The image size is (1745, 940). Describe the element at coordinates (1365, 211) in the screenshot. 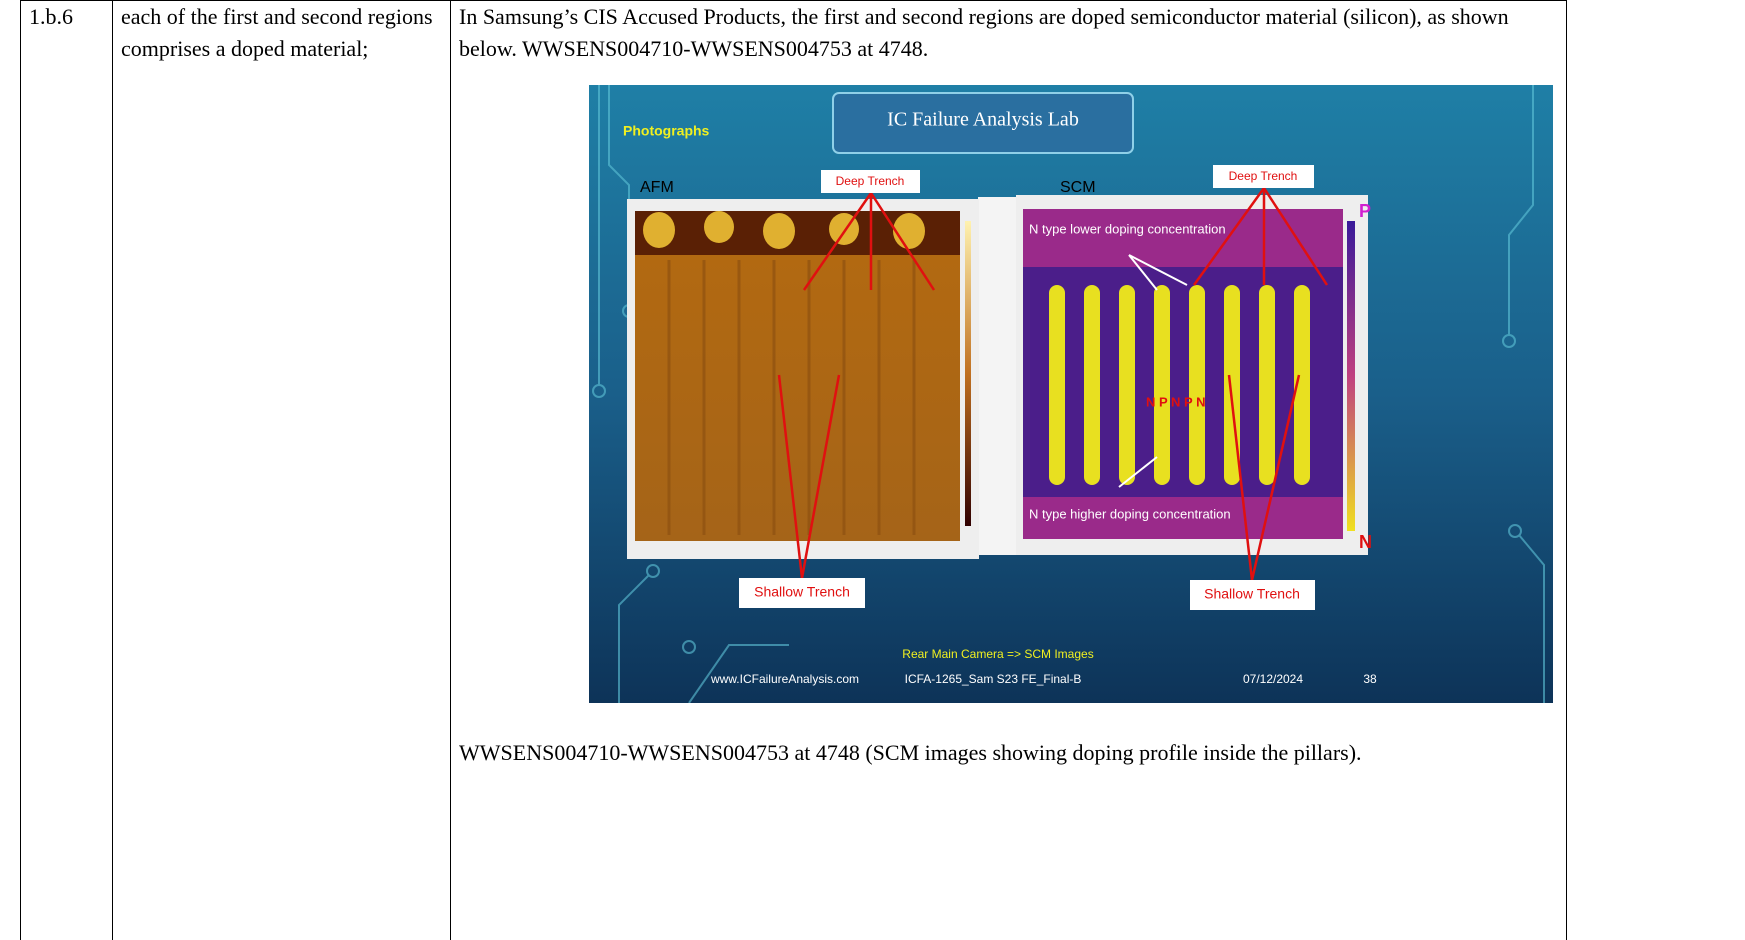

I see `scale-top-label: P` at that location.